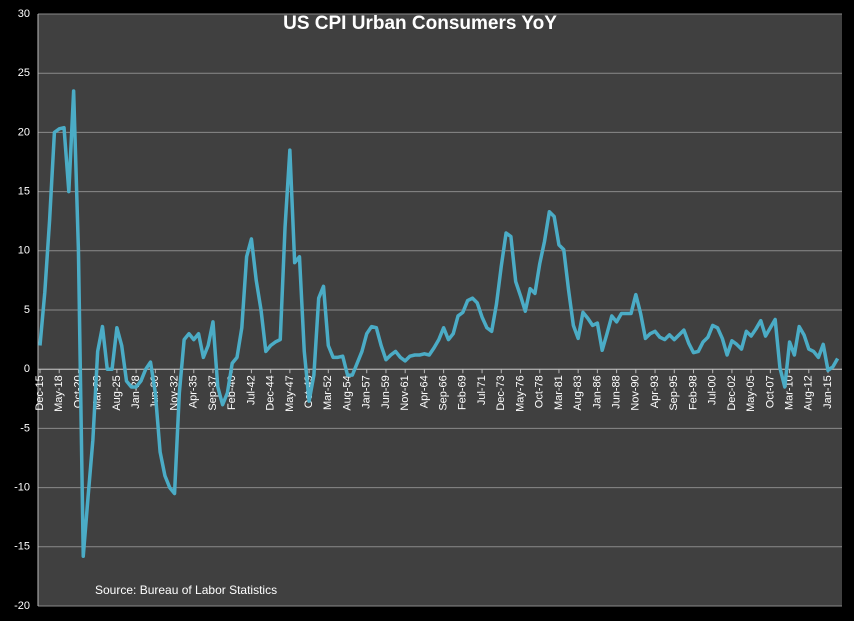  What do you see at coordinates (40, 392) in the screenshot?
I see `x-tick-label: Dec-15` at bounding box center [40, 392].